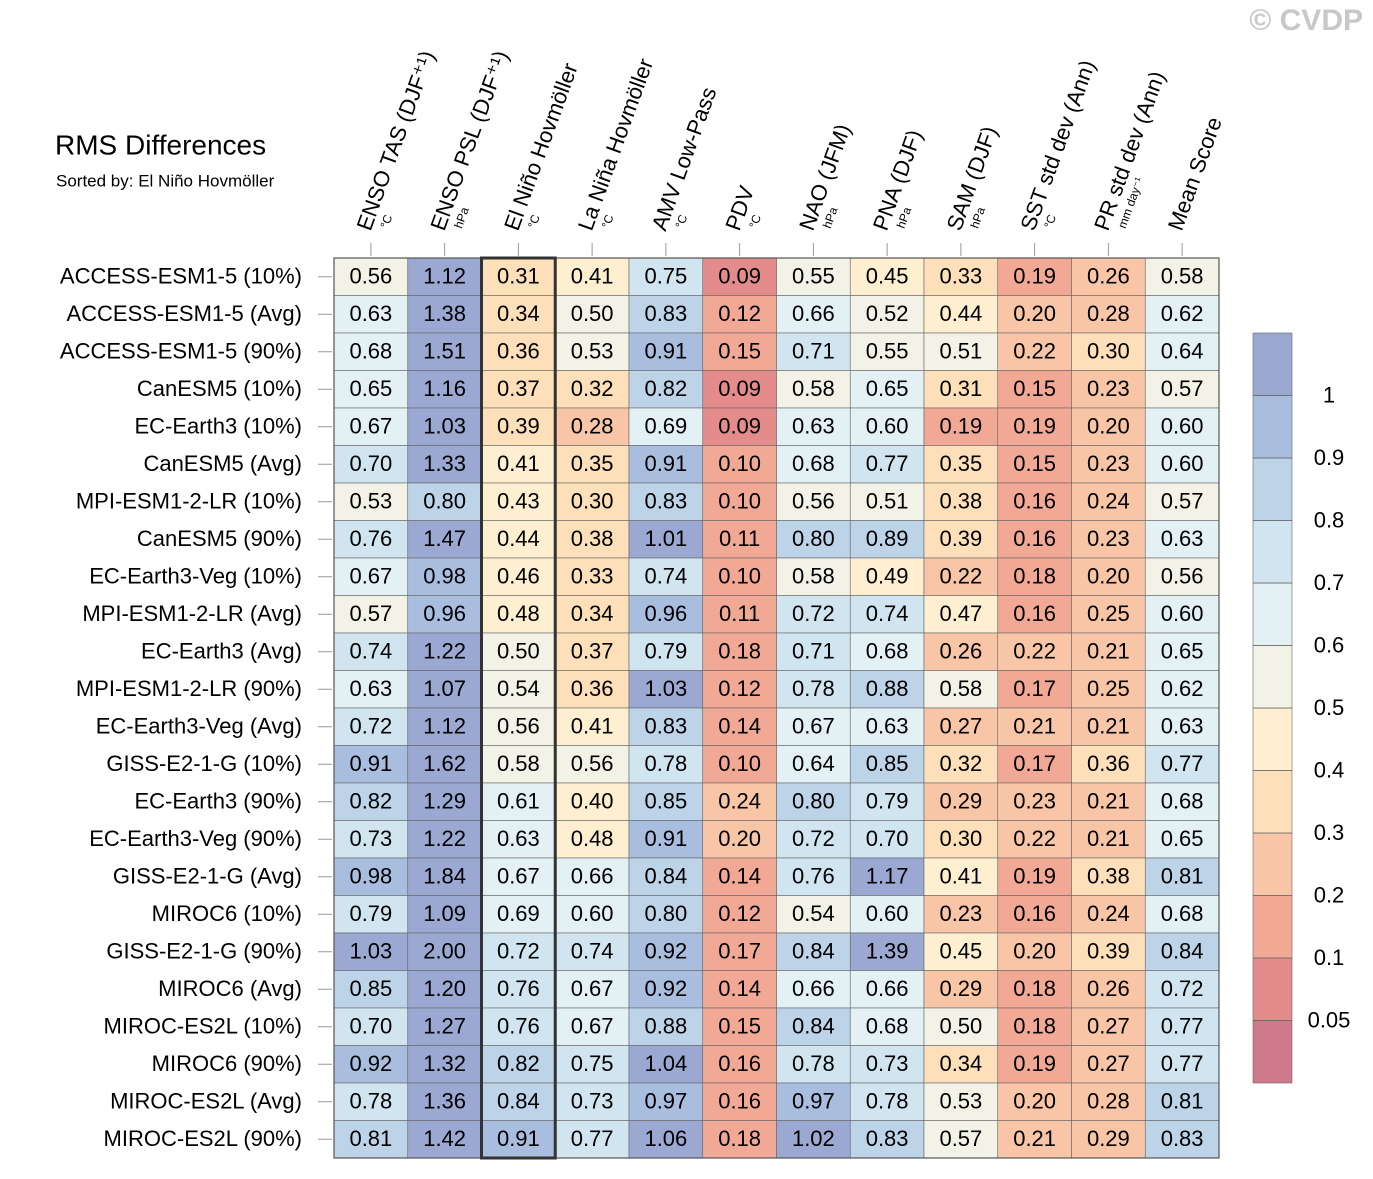 Image resolution: width=1373 pixels, height=1179 pixels. What do you see at coordinates (444, 276) in the screenshot?
I see `cell-label: 1.12` at bounding box center [444, 276].